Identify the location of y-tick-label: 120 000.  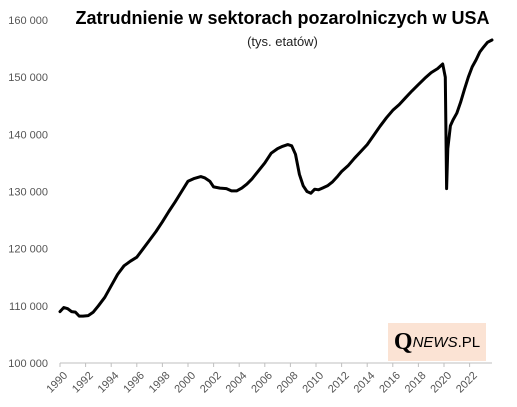
(28, 250).